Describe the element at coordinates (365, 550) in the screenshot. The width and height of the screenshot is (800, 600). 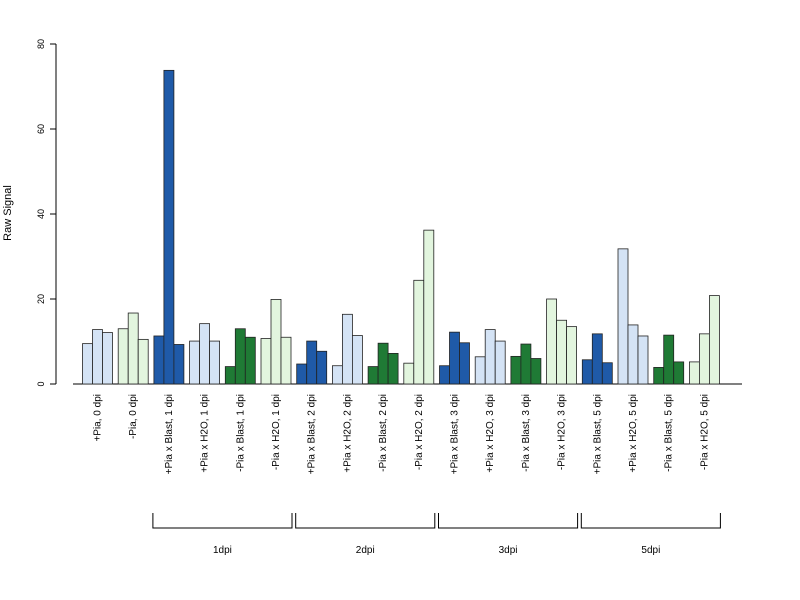
I see `group-label: 2dpi` at that location.